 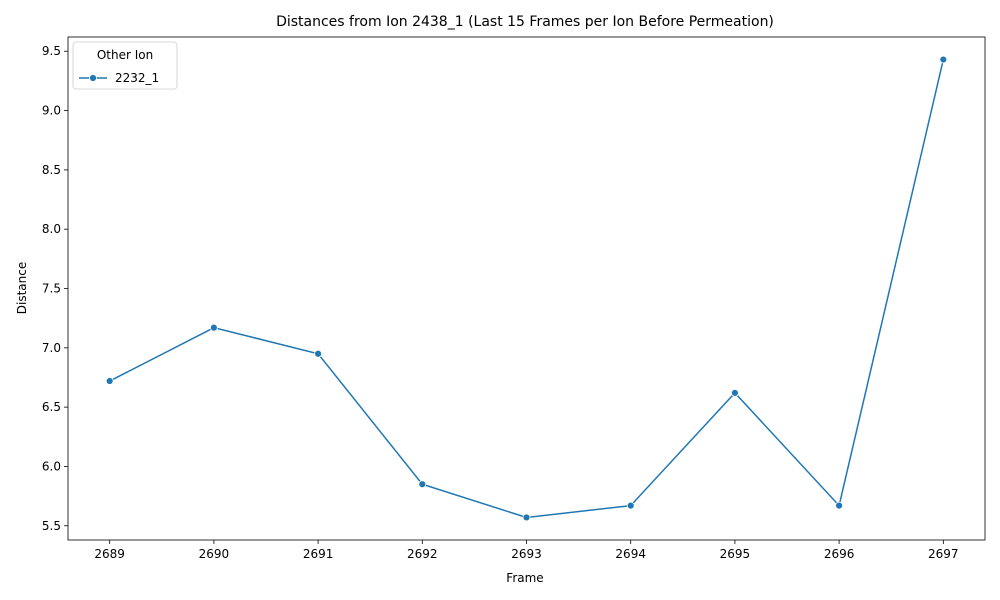 What do you see at coordinates (630, 554) in the screenshot?
I see `x-tick-label: 2694` at bounding box center [630, 554].